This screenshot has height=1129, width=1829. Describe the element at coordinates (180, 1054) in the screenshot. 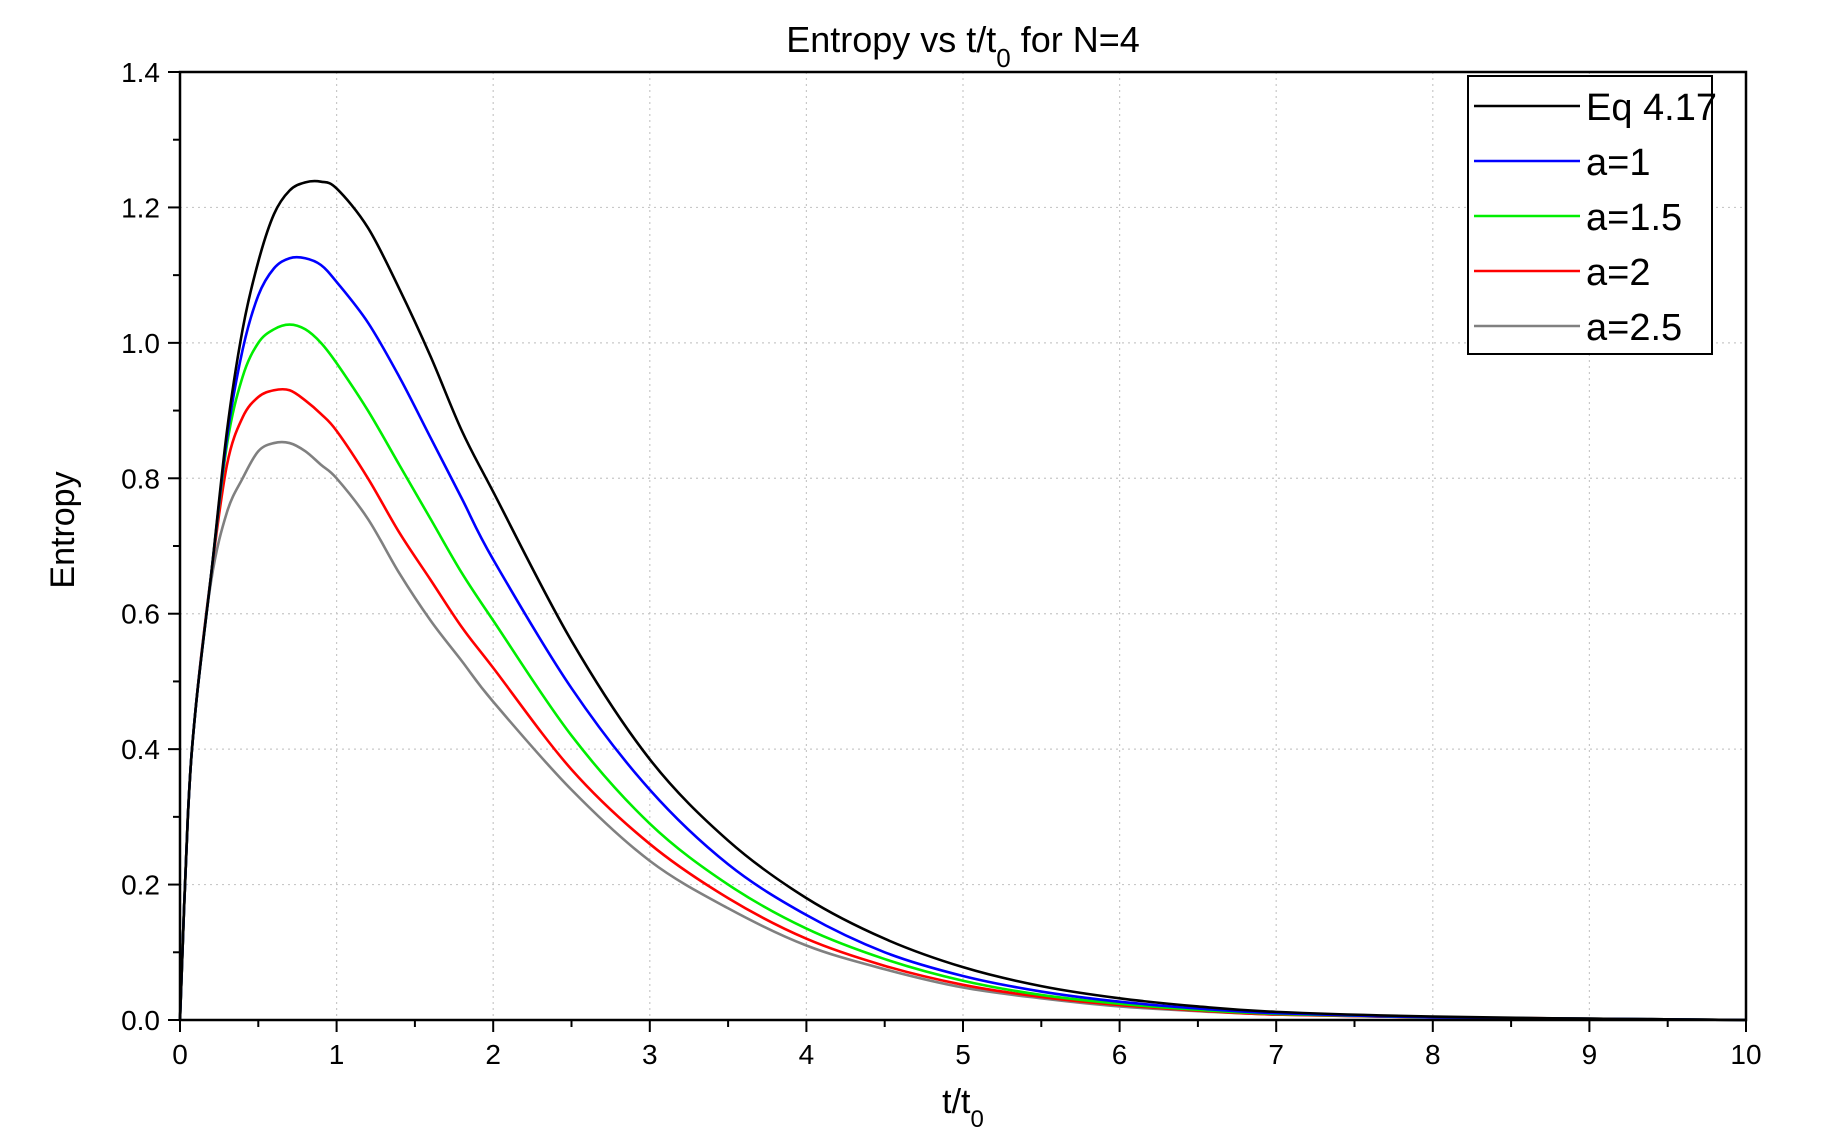

I see `x-tick-label: 0` at that location.